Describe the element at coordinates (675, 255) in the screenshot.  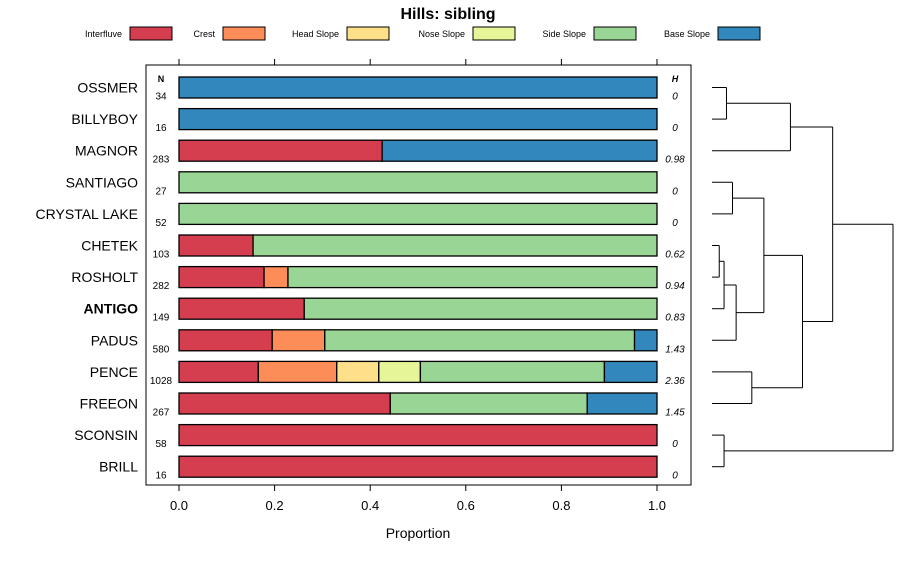
I see `h-value: 0.62` at that location.